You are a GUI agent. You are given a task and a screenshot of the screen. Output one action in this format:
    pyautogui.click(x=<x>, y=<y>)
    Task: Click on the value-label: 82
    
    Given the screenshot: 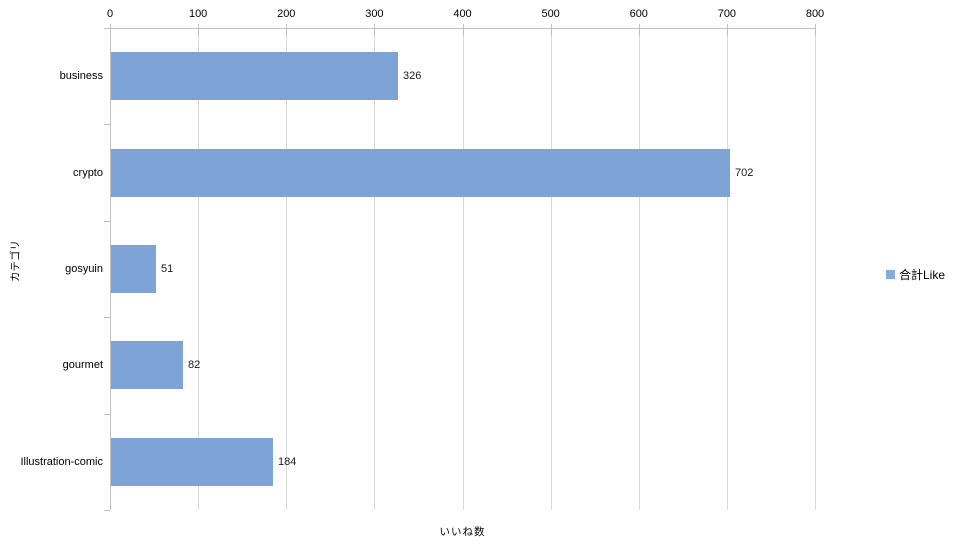 What is the action you would take?
    pyautogui.click(x=194, y=365)
    